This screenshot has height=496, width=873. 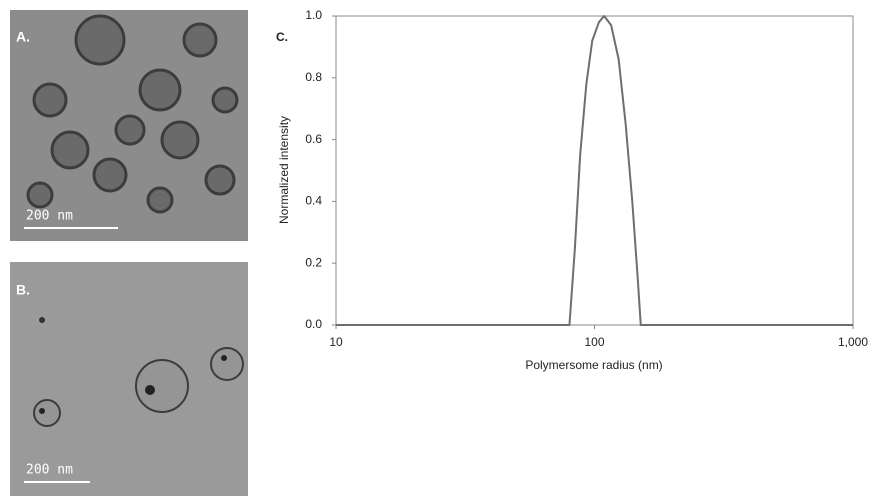 I want to click on x-tick-label: 10, so click(x=336, y=342).